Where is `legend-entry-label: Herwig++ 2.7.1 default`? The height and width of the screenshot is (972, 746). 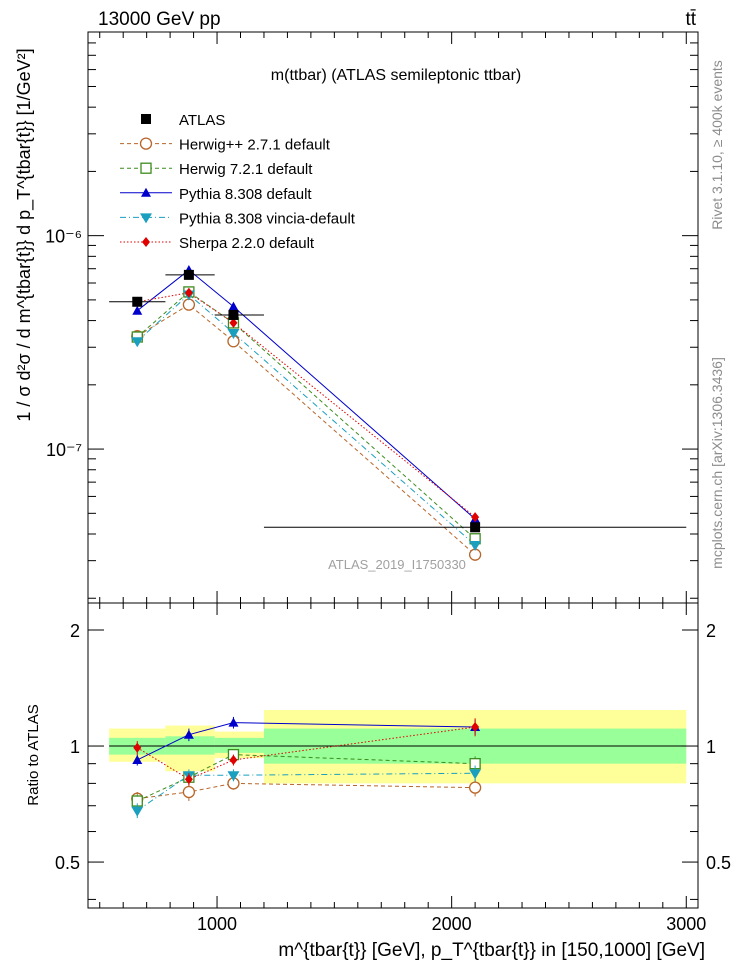 legend-entry-label: Herwig++ 2.7.1 default is located at coordinates (255, 145).